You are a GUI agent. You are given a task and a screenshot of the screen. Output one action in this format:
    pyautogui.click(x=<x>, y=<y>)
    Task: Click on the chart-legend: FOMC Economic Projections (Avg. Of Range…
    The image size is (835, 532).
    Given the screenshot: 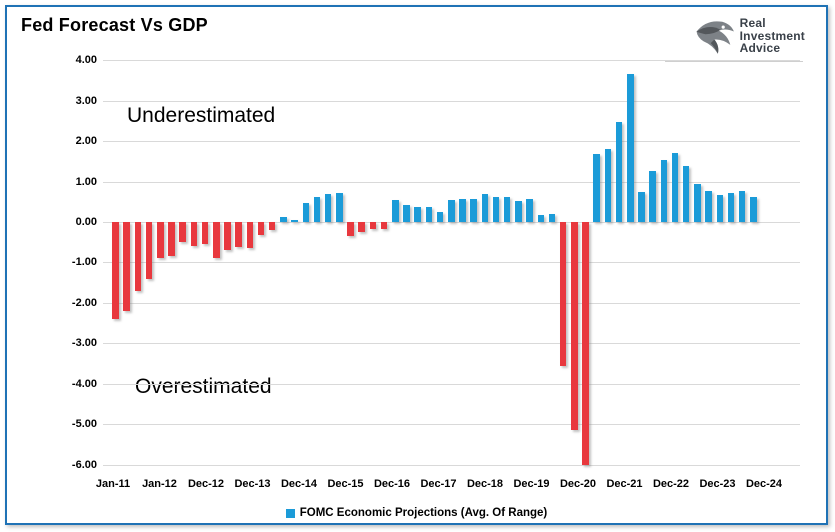 What is the action you would take?
    pyautogui.click(x=416, y=513)
    